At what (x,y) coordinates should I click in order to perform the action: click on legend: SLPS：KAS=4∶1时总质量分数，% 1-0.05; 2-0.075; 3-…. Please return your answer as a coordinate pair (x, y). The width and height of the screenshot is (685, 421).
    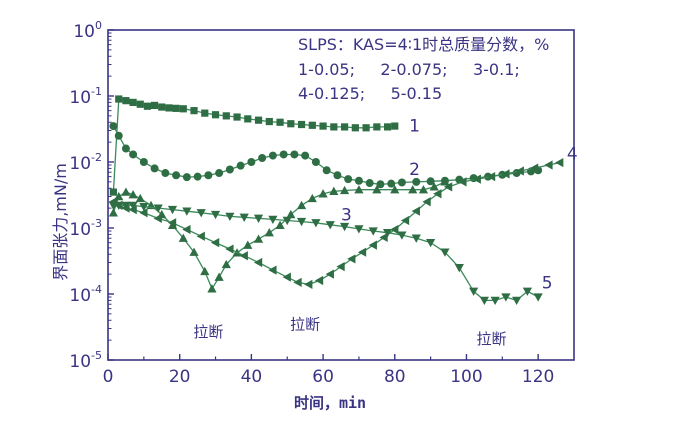
    Looking at the image, I should click on (423, 69).